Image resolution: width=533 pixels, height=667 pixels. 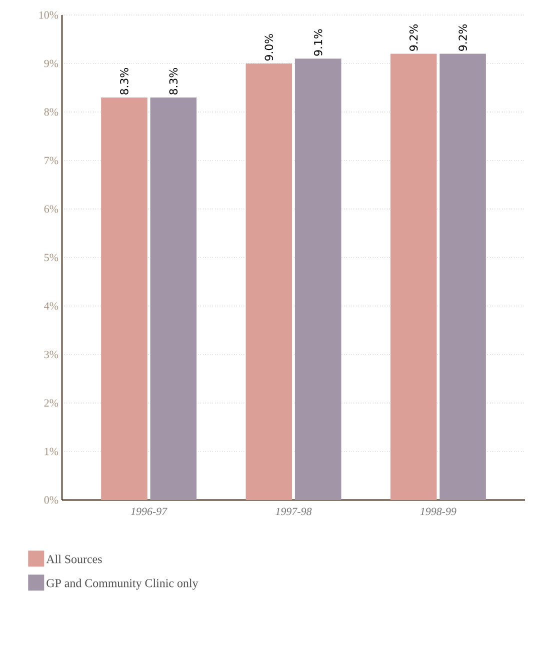 What do you see at coordinates (51, 160) in the screenshot?
I see `y-tick-label: 7%` at bounding box center [51, 160].